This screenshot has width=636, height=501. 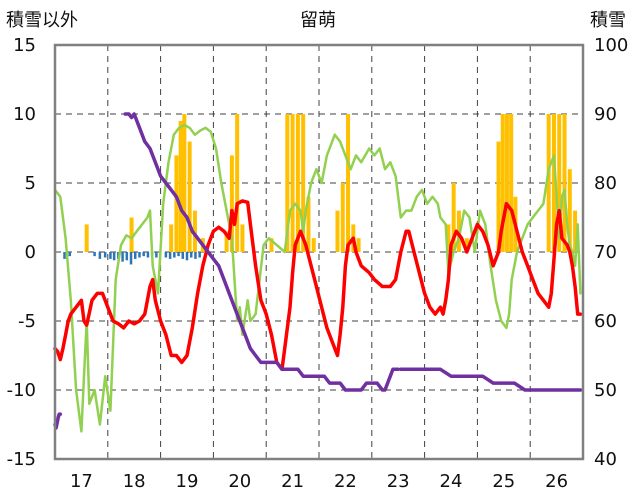 I want to click on x-tick-label: 17, so click(x=81, y=481).